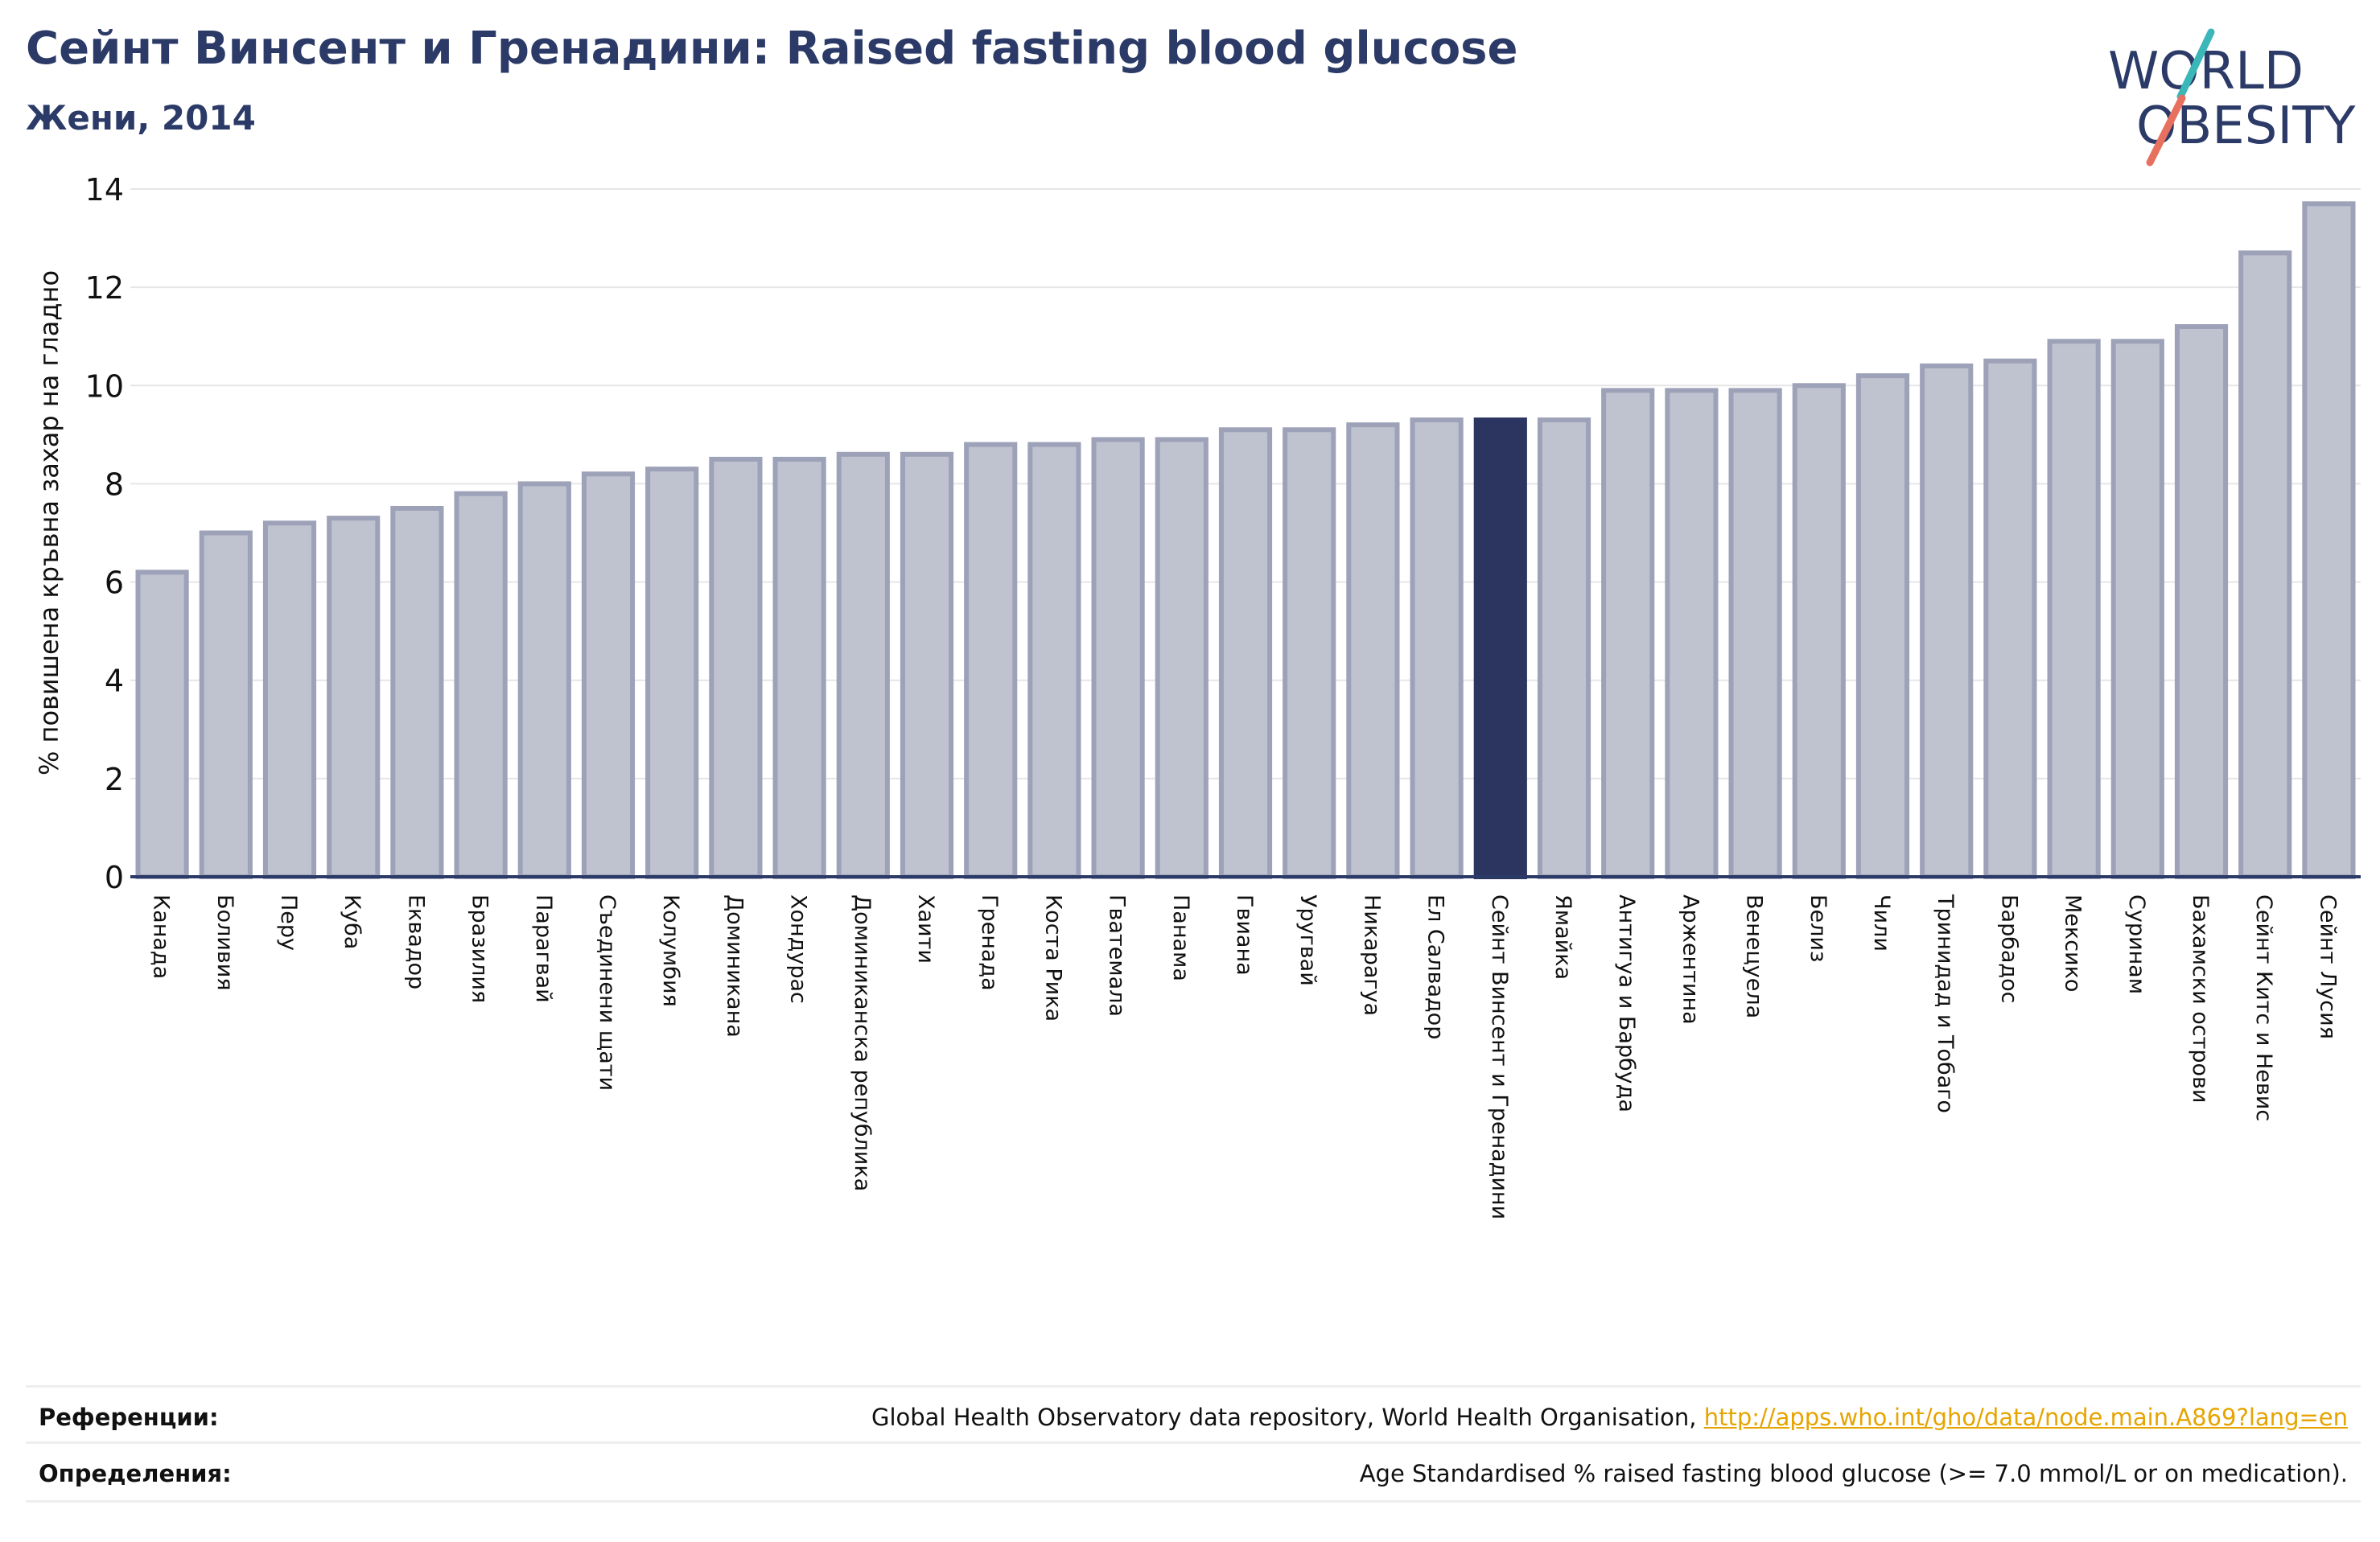 This screenshot has height=1542, width=2380. Describe the element at coordinates (1562, 937) in the screenshot. I see `x-tick-label: Ямайка` at that location.